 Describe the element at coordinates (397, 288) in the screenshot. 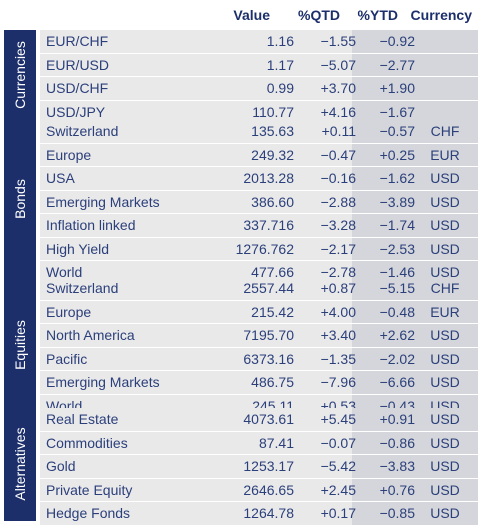

I see `cell-ytd: −5.15` at that location.